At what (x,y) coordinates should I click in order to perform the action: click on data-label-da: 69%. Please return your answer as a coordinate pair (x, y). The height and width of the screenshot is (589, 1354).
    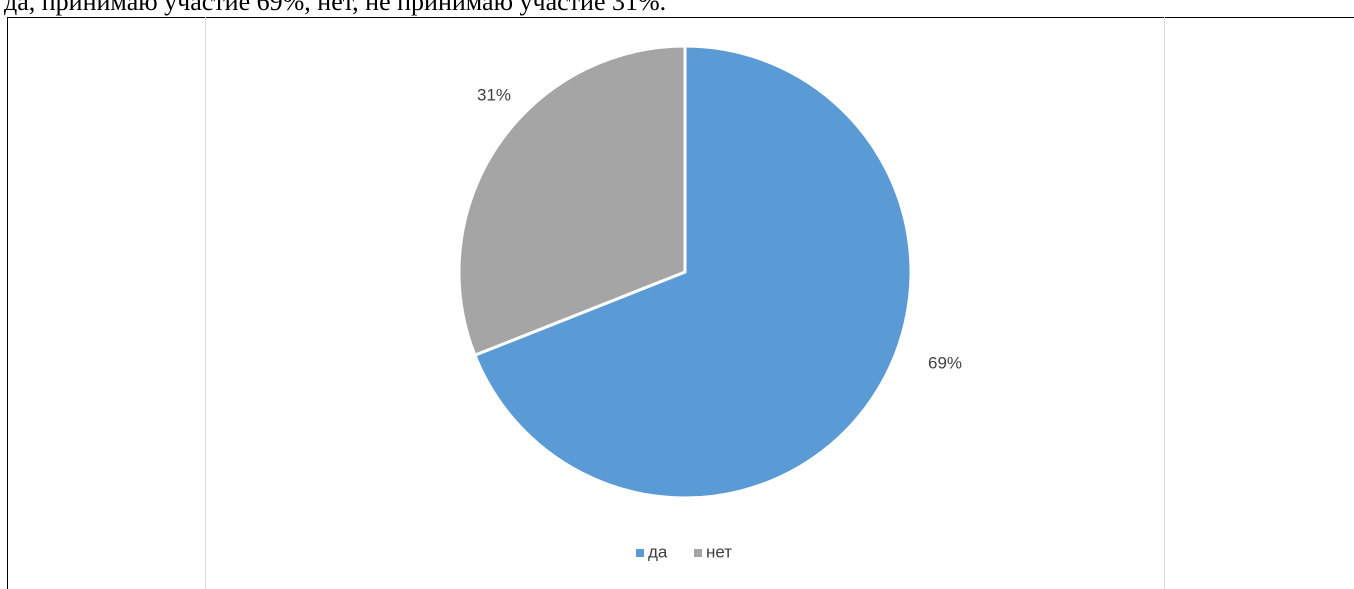
    Looking at the image, I should click on (945, 362).